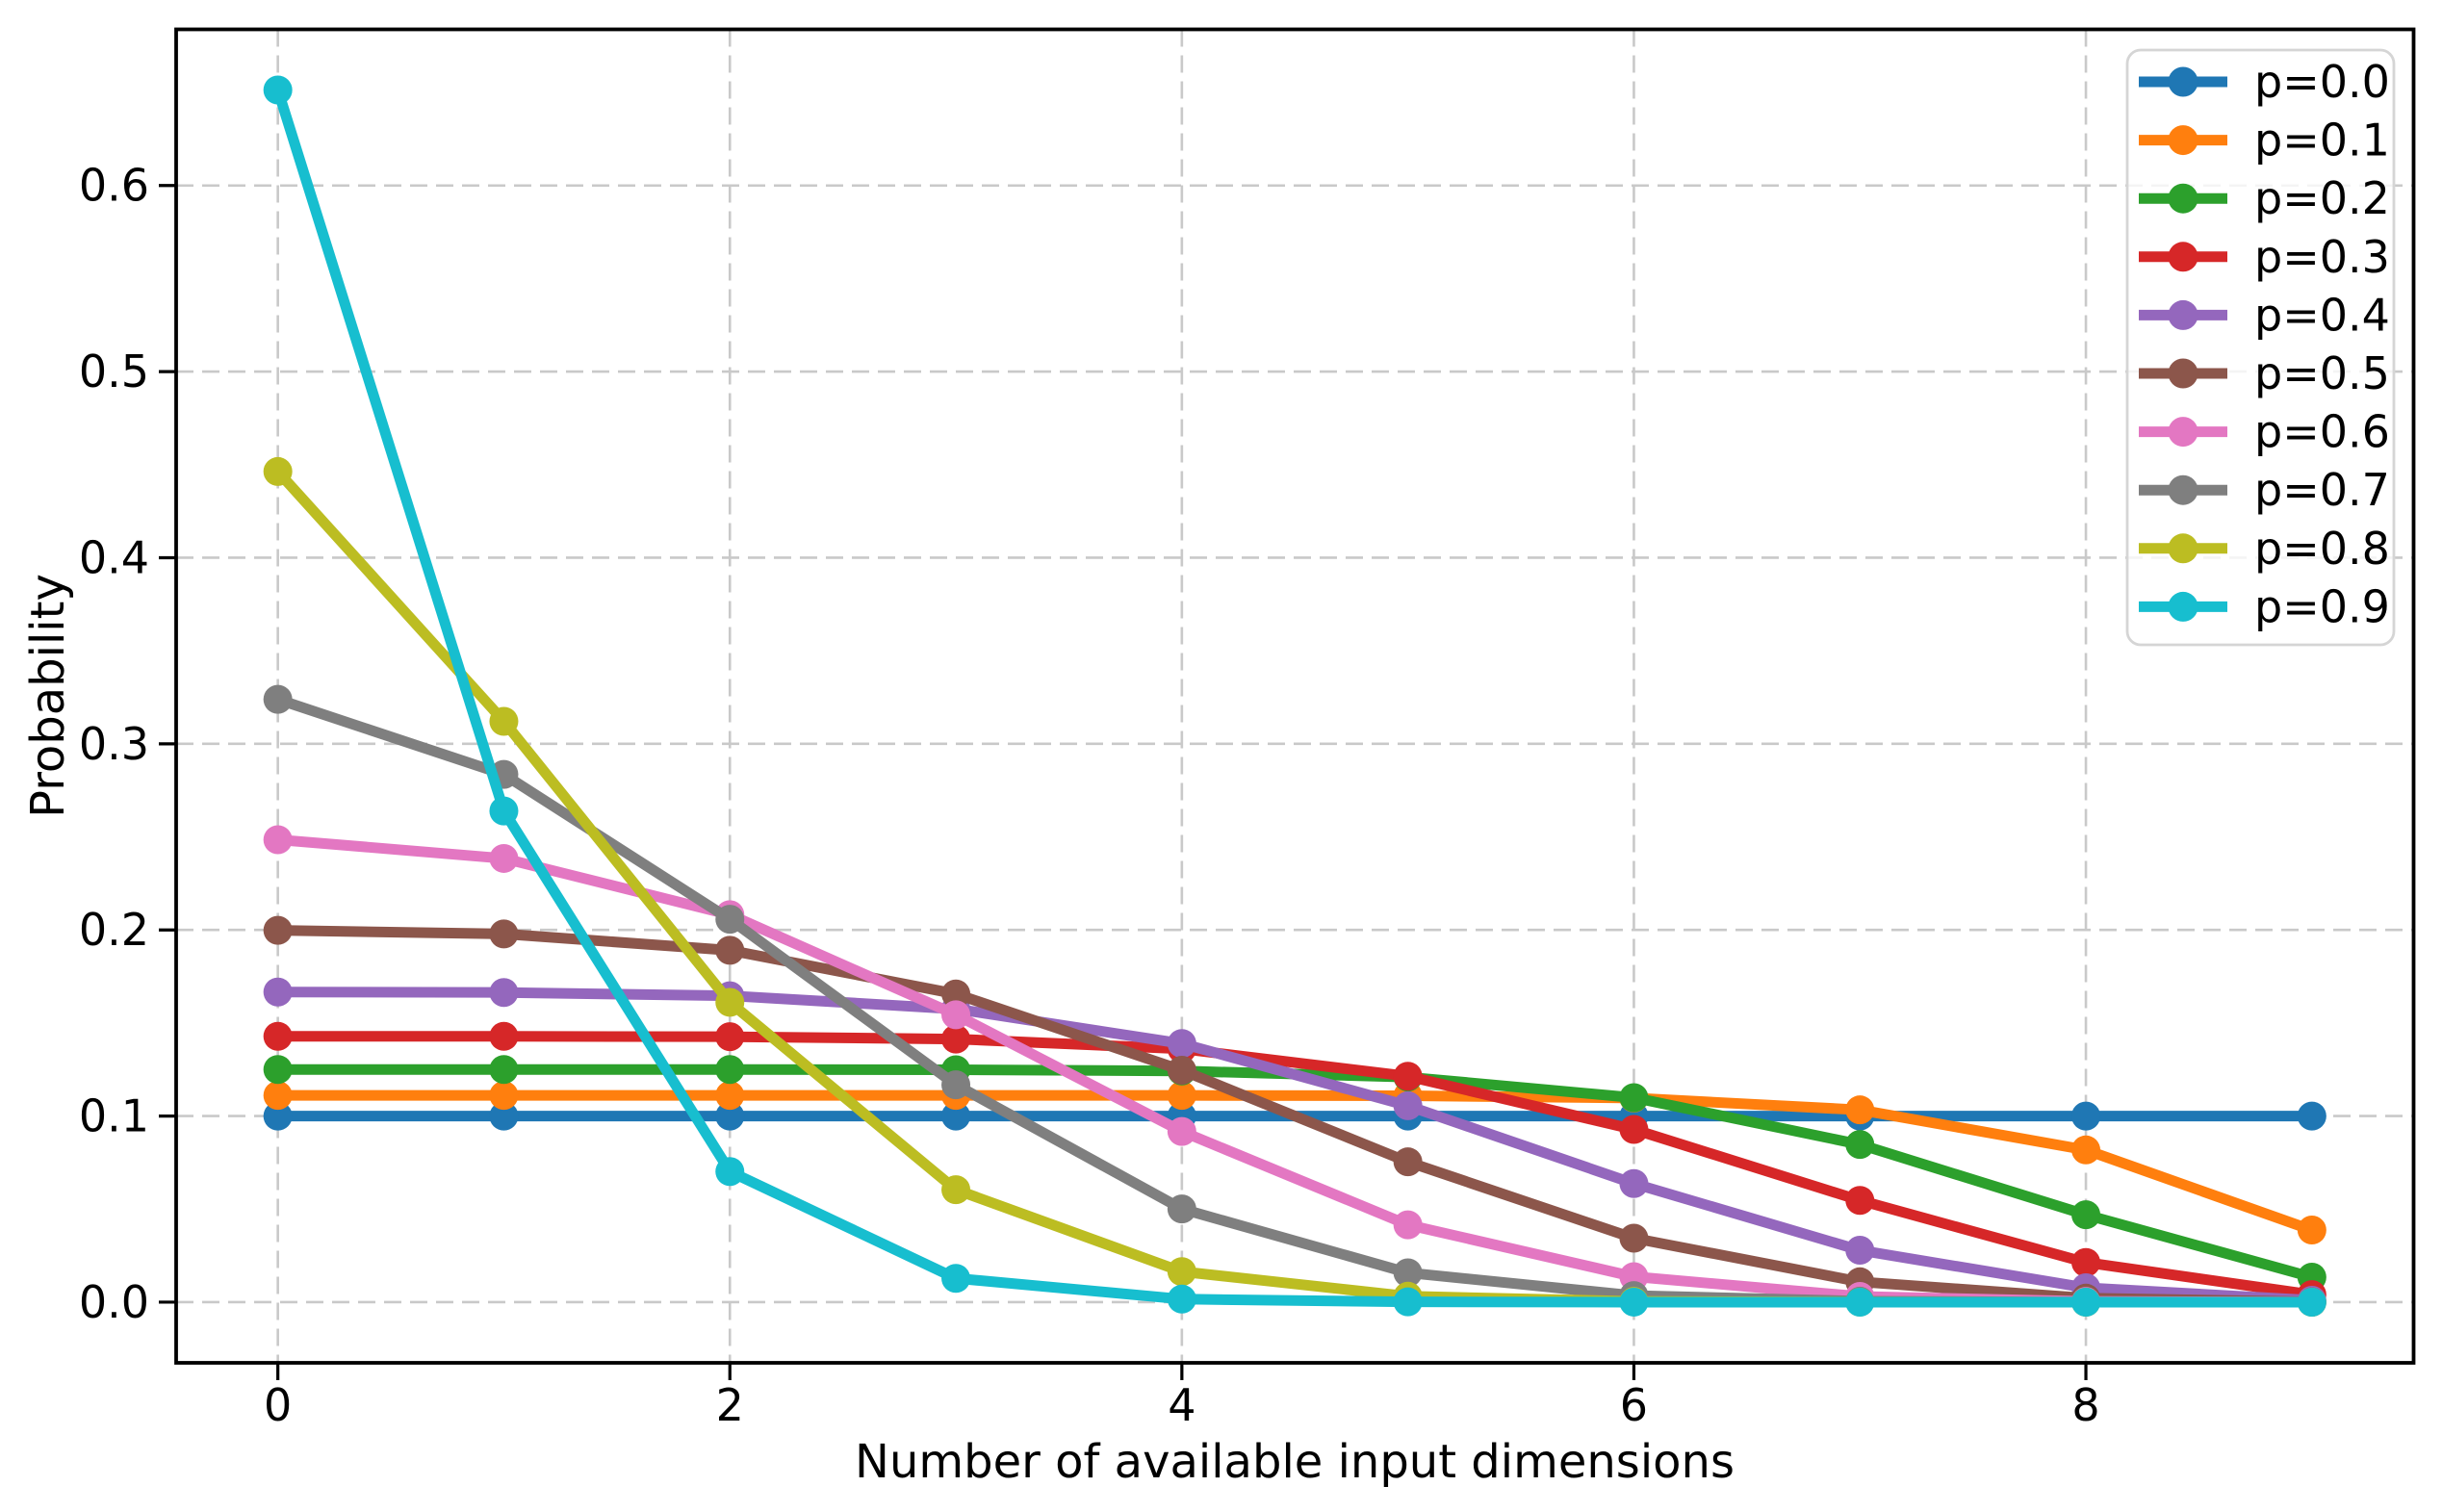 Image resolution: width=2442 pixels, height=1512 pixels. Describe the element at coordinates (956, 1279) in the screenshot. I see `data-point-p-0-9-x3` at that location.